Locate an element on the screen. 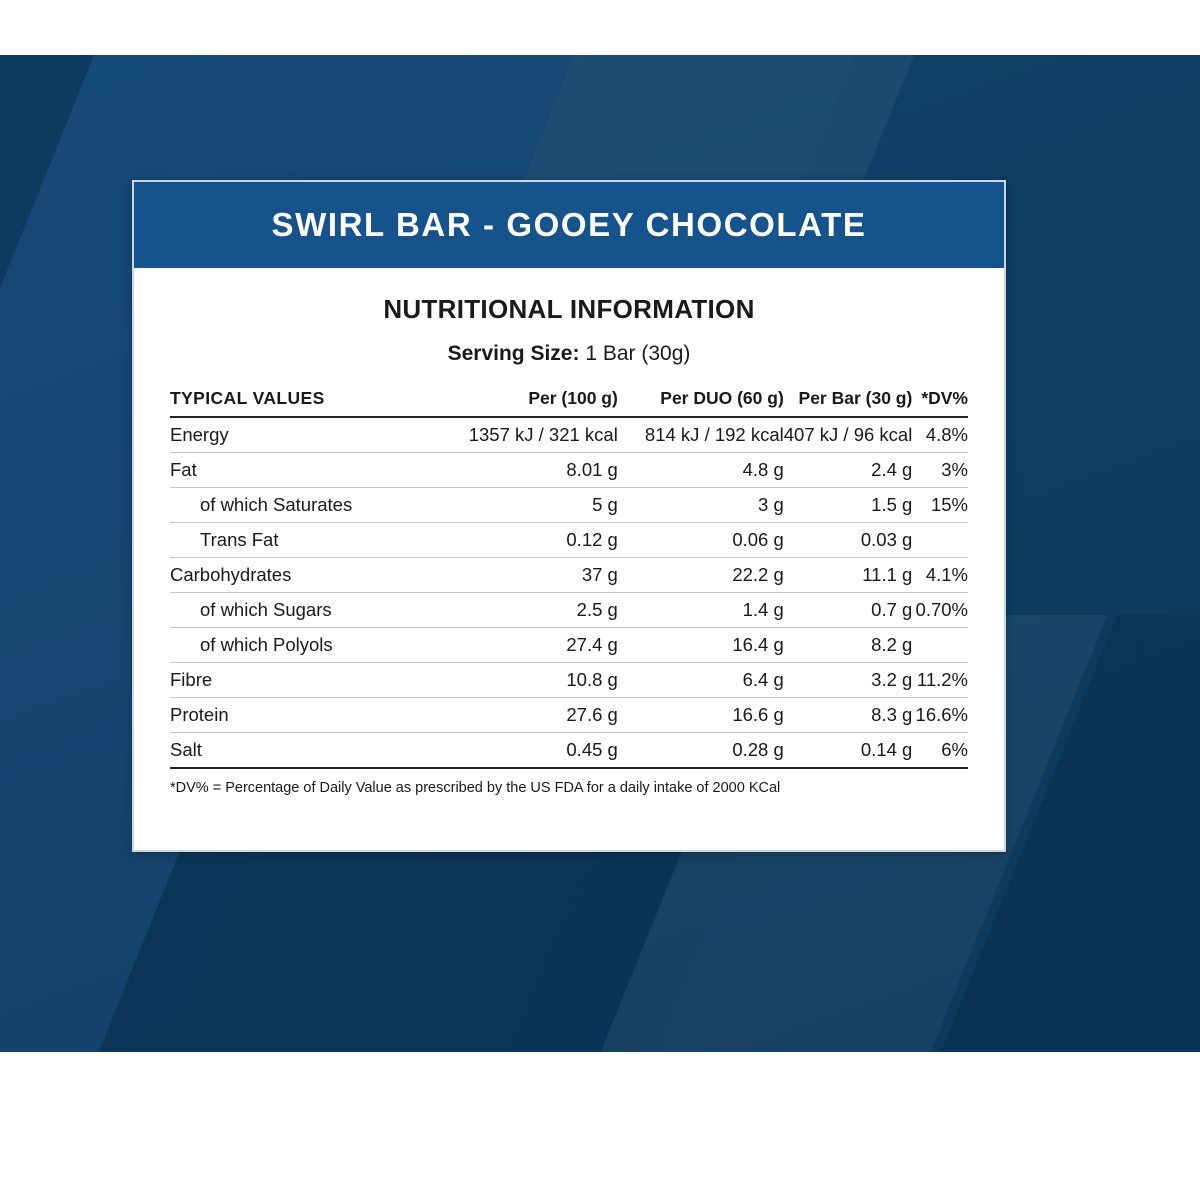 This screenshot has width=1200, height=1200. table-row: Protein 27.6 g 16.6 g 8.3 g 16.6% is located at coordinates (569, 715).